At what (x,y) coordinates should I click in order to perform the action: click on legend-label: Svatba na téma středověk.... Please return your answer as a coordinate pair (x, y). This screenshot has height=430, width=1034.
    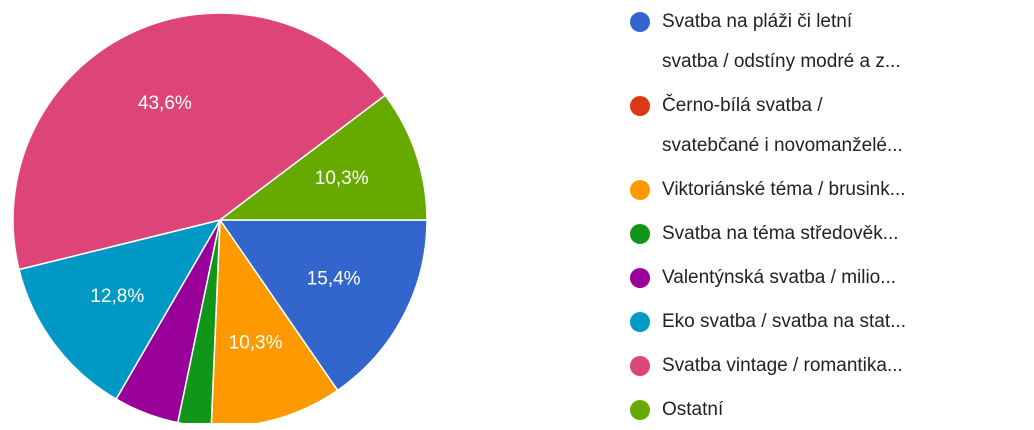
    Looking at the image, I should click on (780, 233).